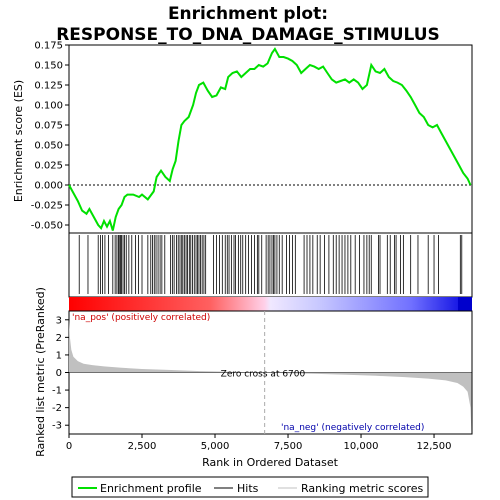  I want to click on es-y-tick-label: 0.000, so click(48, 186).